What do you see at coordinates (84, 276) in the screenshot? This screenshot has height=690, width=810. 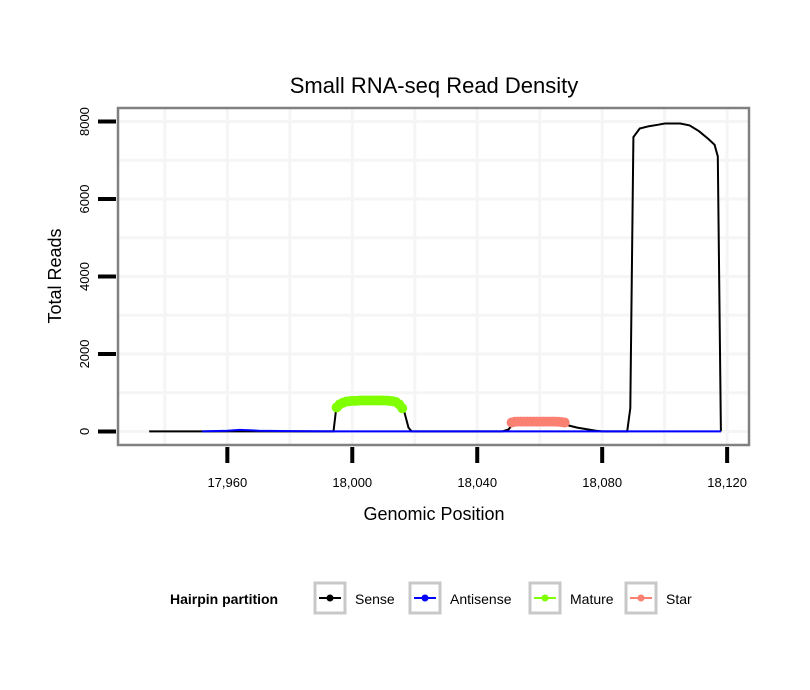 I see `y-tick-label: 4000` at bounding box center [84, 276].